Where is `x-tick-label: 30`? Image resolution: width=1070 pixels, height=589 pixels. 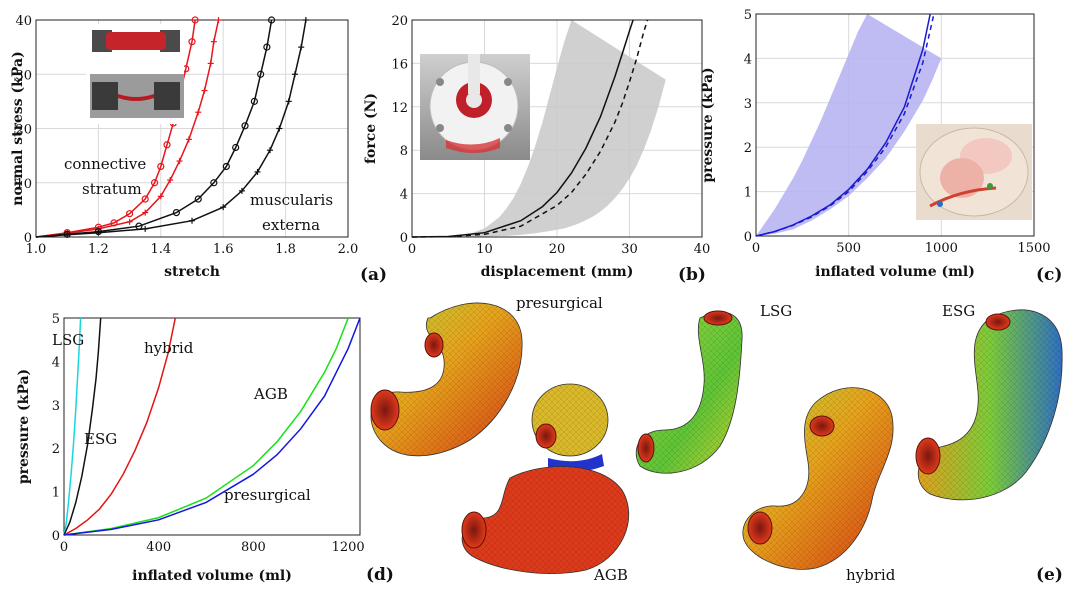
x-tick-label: 30 is located at coordinates (629, 249).